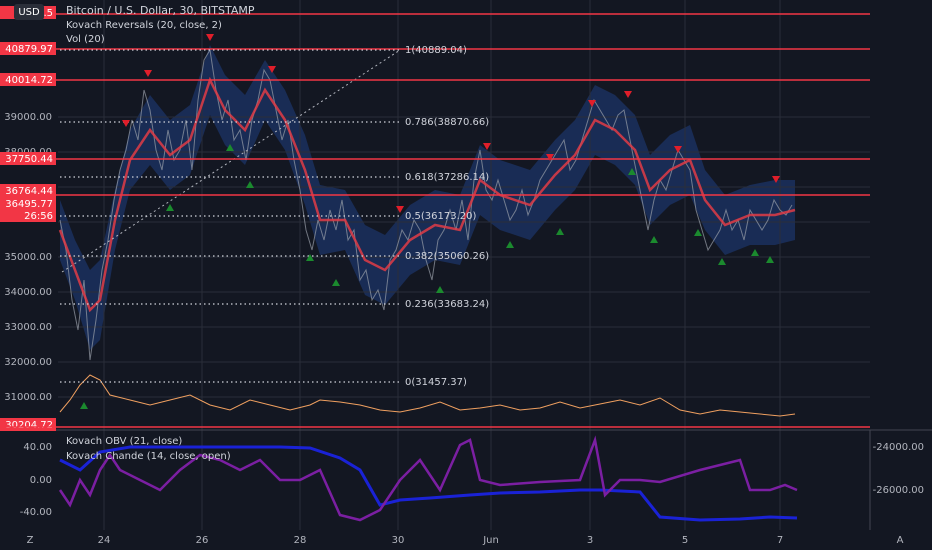  Describe the element at coordinates (124, 441) in the screenshot. I see `indicator-label: Kovach OBV (21, close)` at that location.